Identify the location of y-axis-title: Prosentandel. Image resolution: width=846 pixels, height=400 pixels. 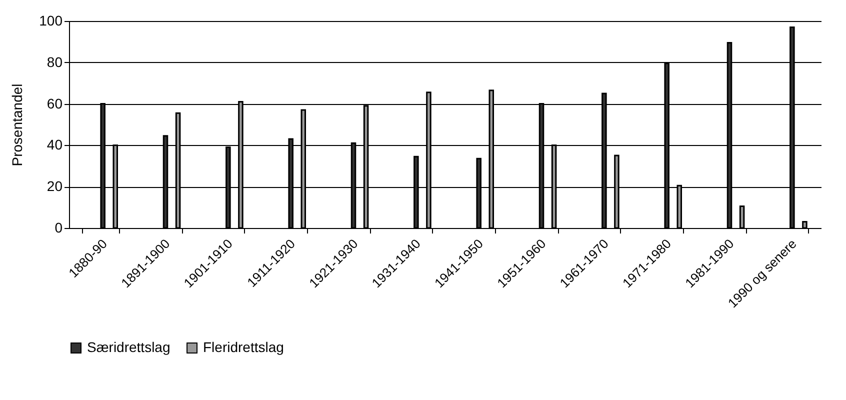
(17, 125).